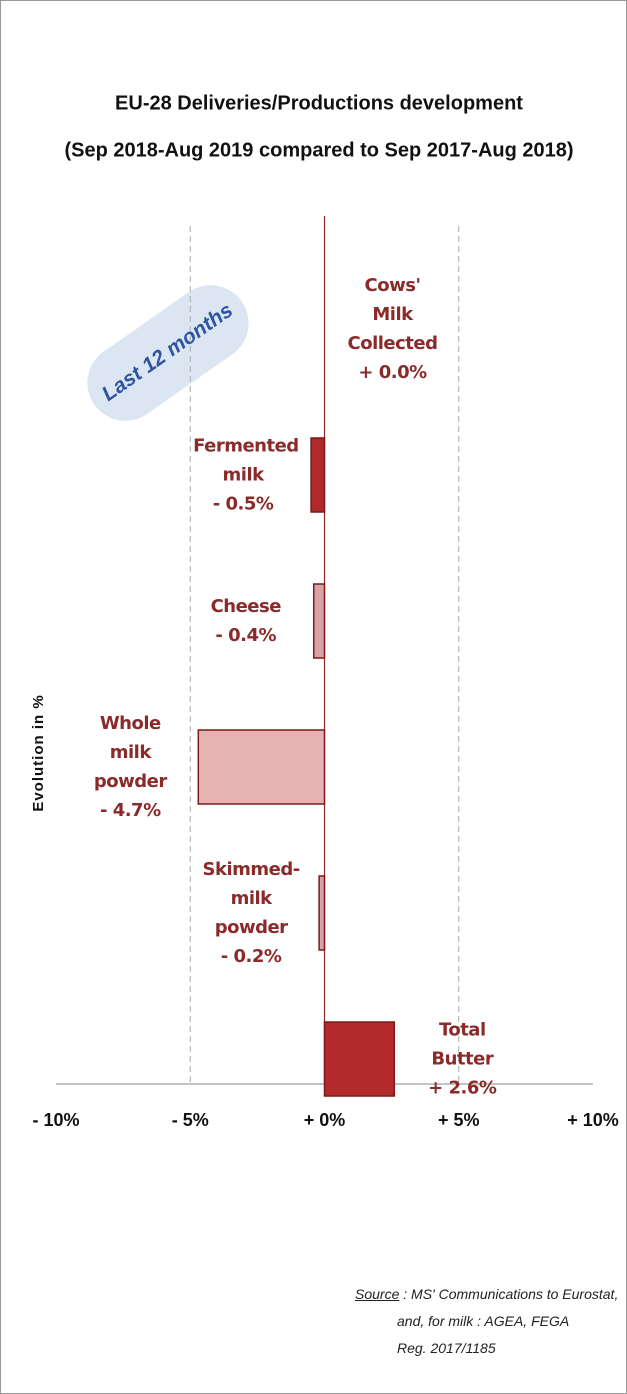 Image resolution: width=627 pixels, height=1394 pixels. Describe the element at coordinates (325, 1120) in the screenshot. I see `x-tick-label: + 0%` at that location.